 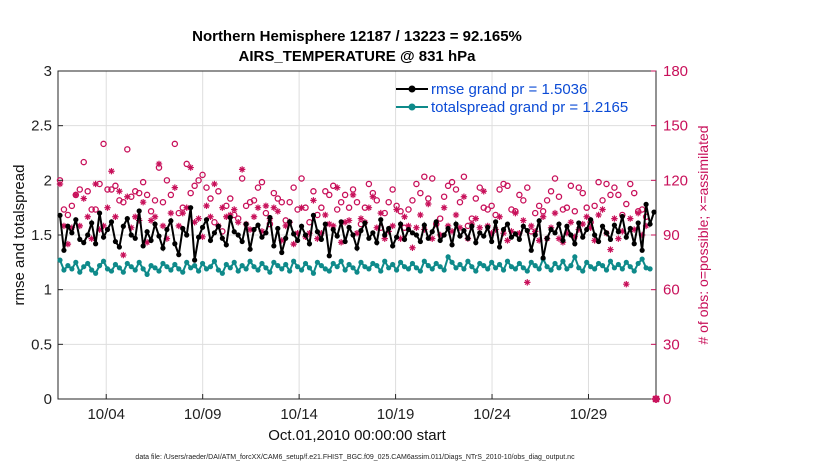 I want to click on legend-rmse-marker, so click(x=412, y=89).